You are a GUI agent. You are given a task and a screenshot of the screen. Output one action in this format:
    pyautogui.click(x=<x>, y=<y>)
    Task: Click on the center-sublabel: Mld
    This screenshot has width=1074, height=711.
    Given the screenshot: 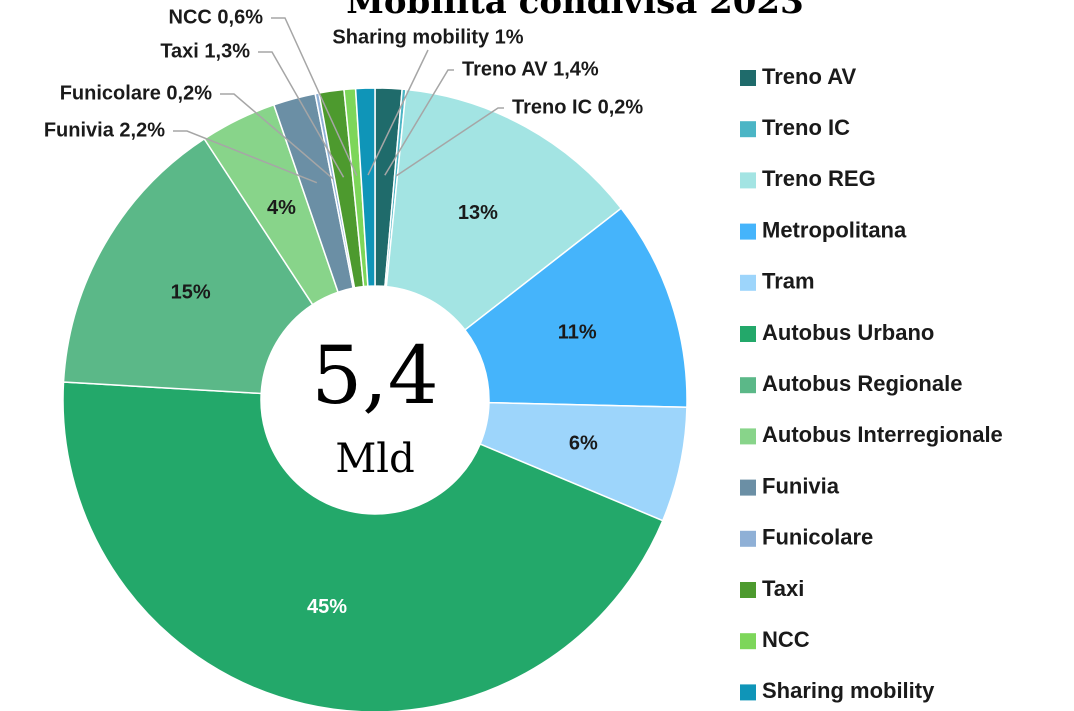 What is the action you would take?
    pyautogui.click(x=374, y=459)
    